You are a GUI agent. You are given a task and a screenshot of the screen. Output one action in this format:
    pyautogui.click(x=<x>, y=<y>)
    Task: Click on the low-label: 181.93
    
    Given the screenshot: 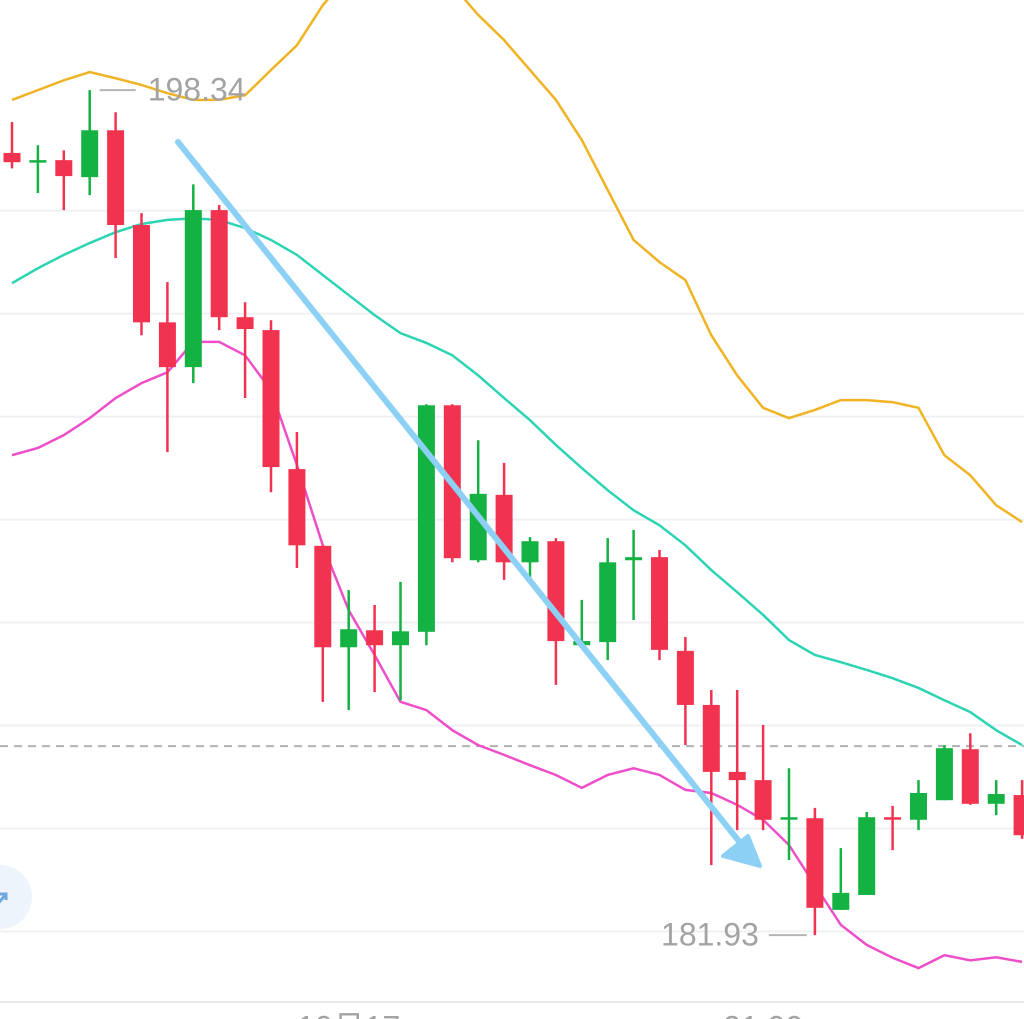 What is the action you would take?
    pyautogui.click(x=710, y=935)
    